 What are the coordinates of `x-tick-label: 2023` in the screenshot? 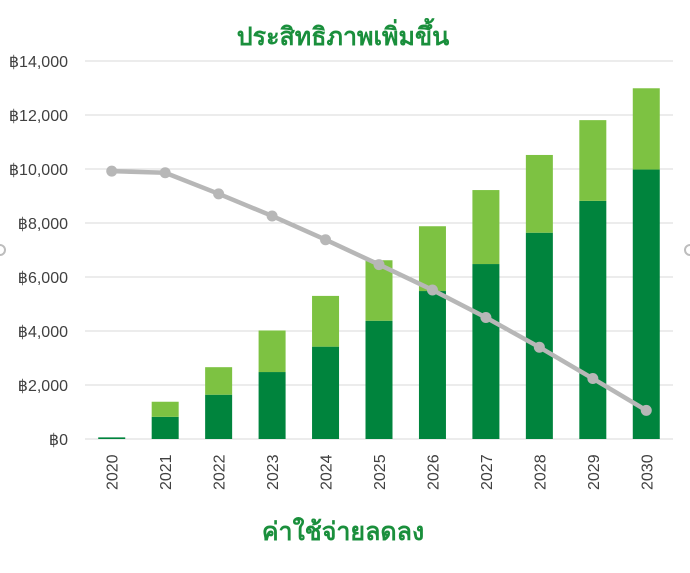 It's located at (273, 472).